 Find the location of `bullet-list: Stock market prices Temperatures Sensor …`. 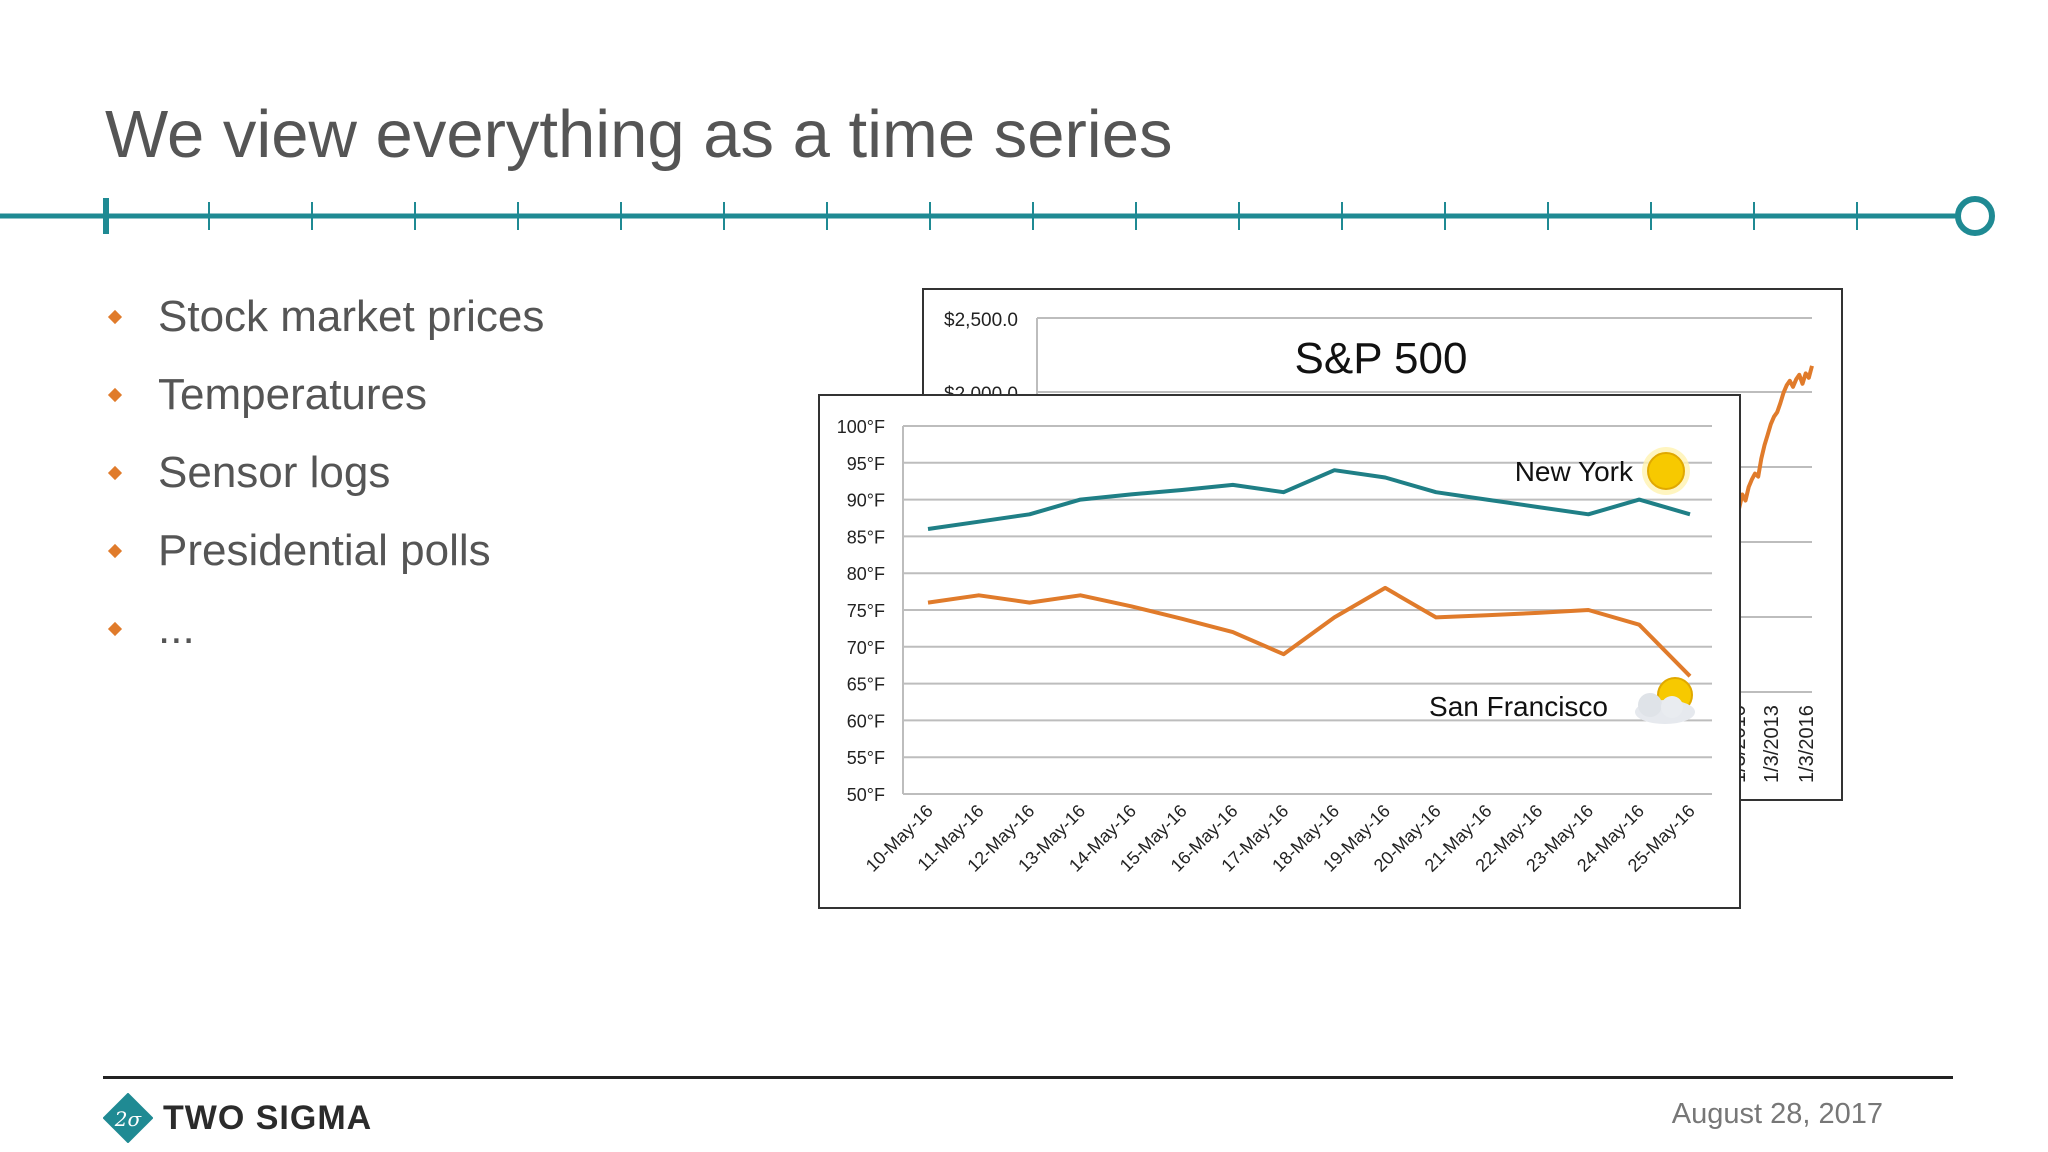

bullet-list: Stock market prices Temperatures Sensor … is located at coordinates (324, 473).